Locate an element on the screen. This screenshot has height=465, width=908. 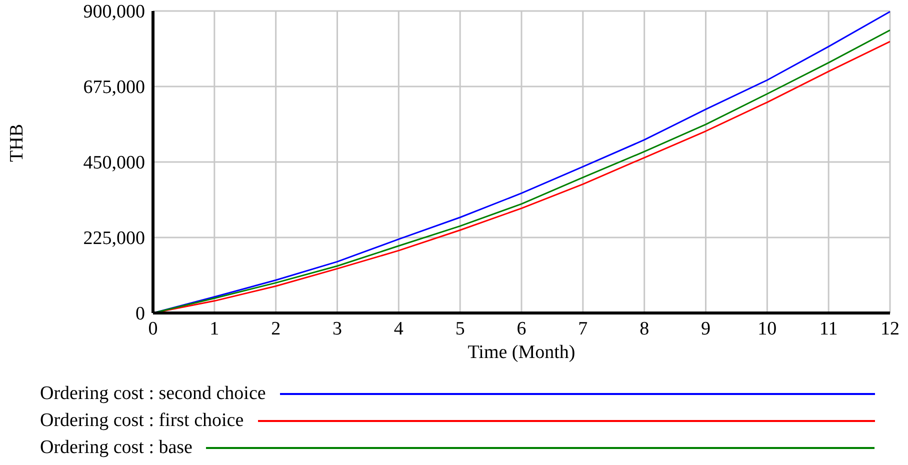
x-tick-label: 9 is located at coordinates (705, 329).